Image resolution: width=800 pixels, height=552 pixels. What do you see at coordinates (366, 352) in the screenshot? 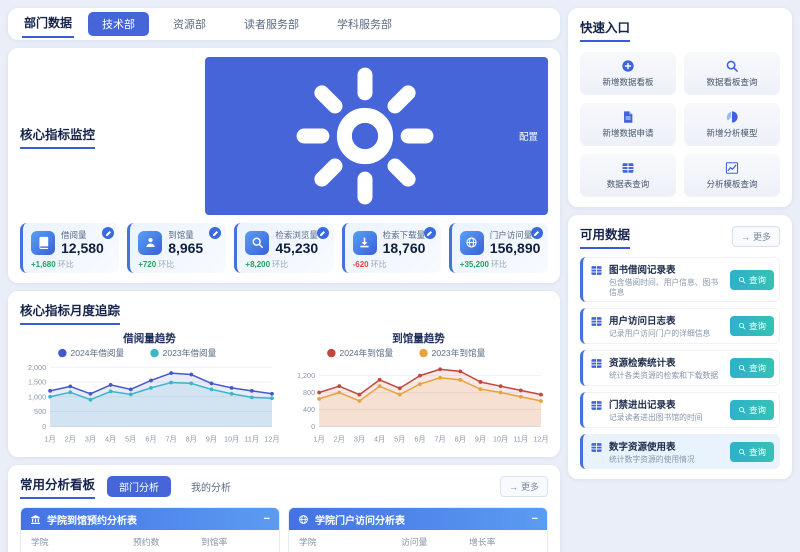
I see `legend-label: 2024年到馆量` at bounding box center [366, 352].